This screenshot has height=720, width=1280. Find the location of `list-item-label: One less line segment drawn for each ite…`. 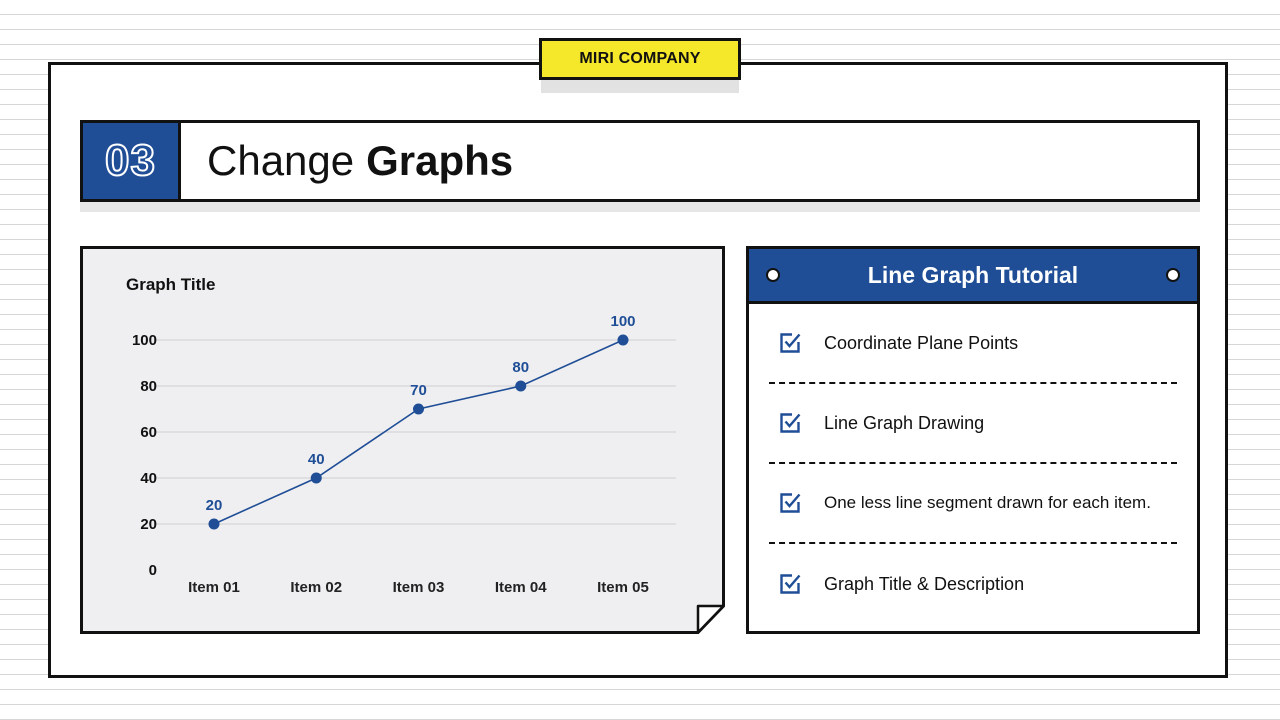

list-item-label: One less line segment drawn for each ite… is located at coordinates (987, 502).